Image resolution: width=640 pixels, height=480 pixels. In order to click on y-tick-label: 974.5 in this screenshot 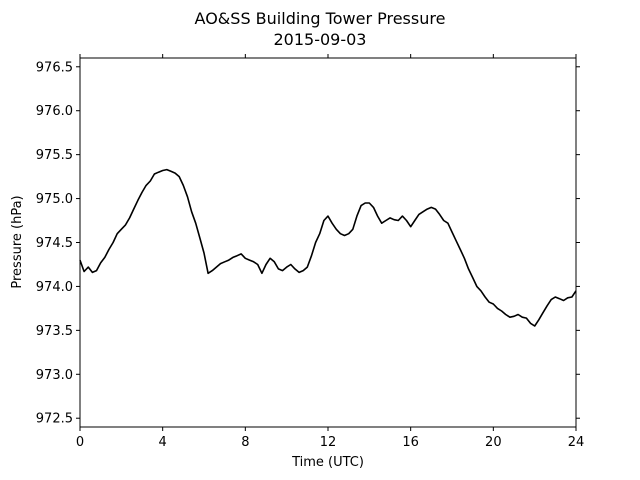, I will do `click(54, 243)`.